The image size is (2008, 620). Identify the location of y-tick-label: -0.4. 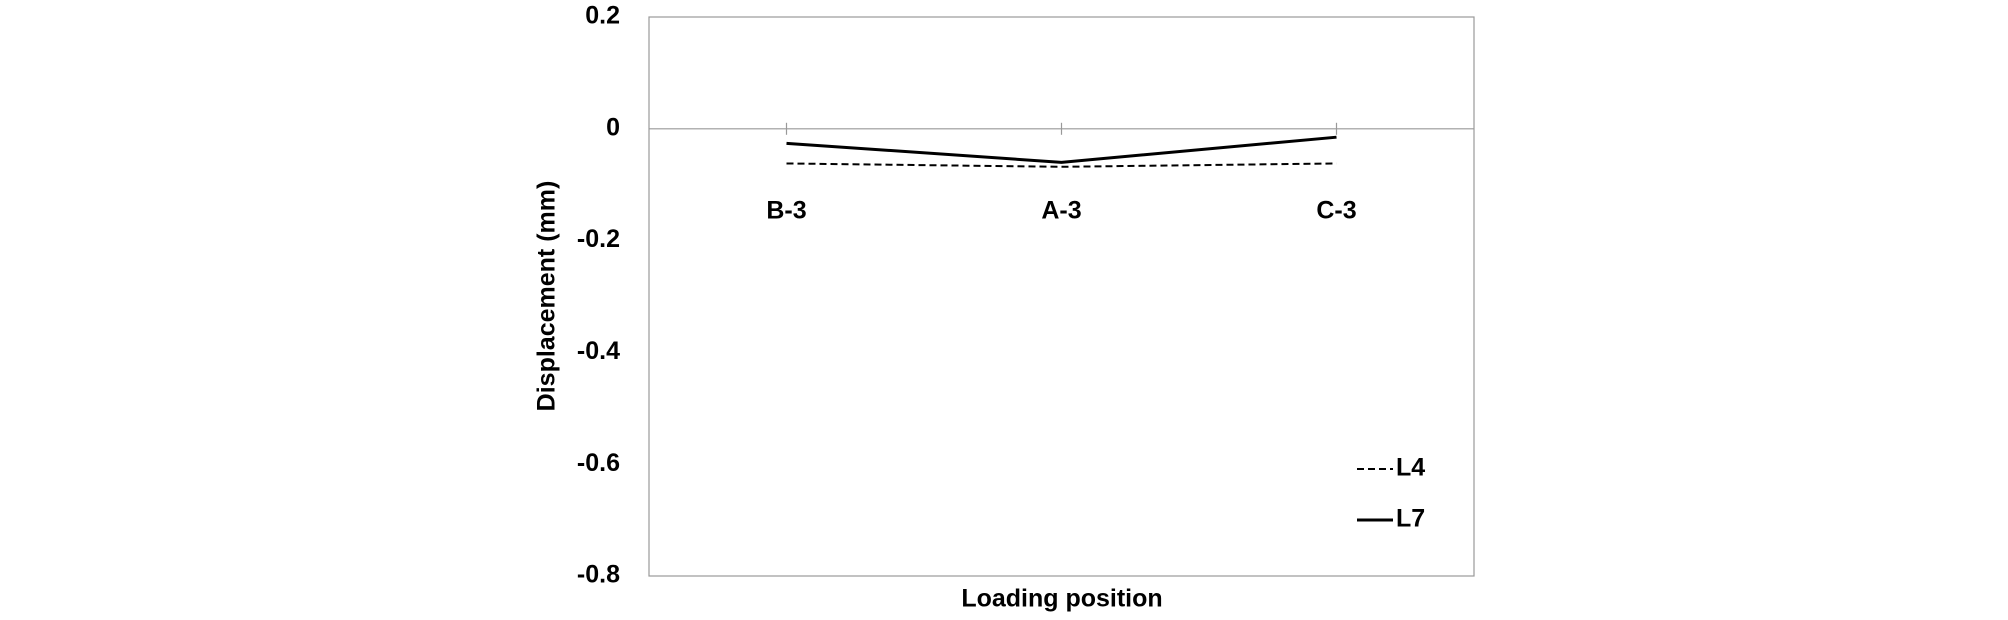
(598, 351).